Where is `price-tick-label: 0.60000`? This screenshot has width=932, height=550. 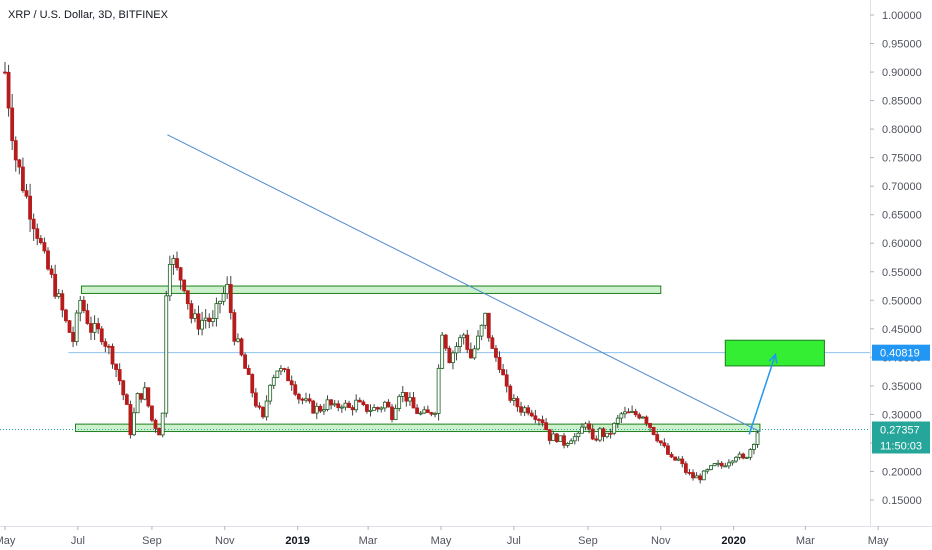 price-tick-label: 0.60000 is located at coordinates (902, 244).